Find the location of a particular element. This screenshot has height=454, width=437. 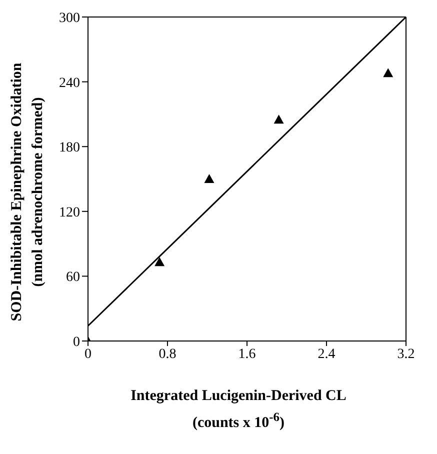

y-tick-label: 240 is located at coordinates (69, 83).